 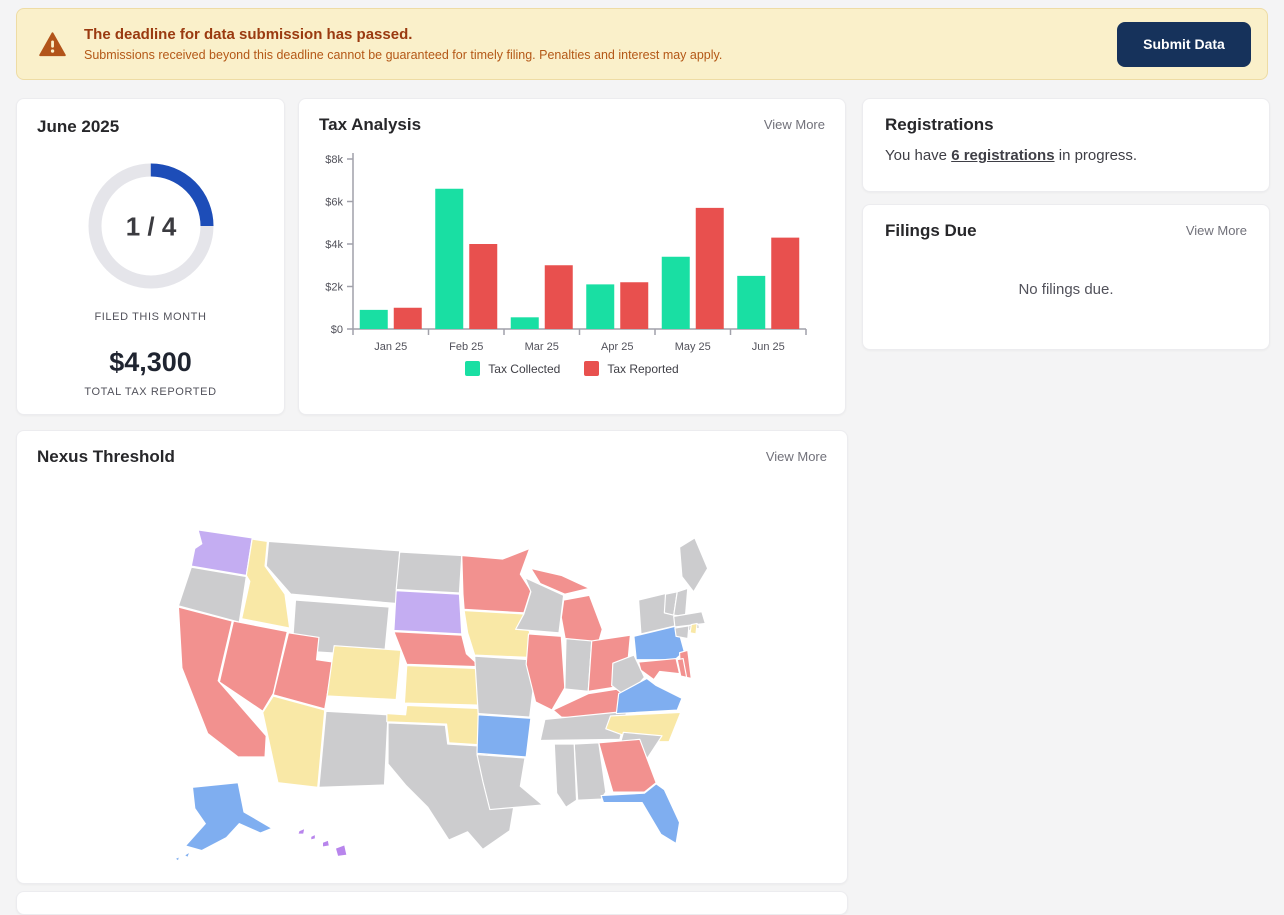 What do you see at coordinates (436, 649) in the screenshot?
I see `state-ne` at bounding box center [436, 649].